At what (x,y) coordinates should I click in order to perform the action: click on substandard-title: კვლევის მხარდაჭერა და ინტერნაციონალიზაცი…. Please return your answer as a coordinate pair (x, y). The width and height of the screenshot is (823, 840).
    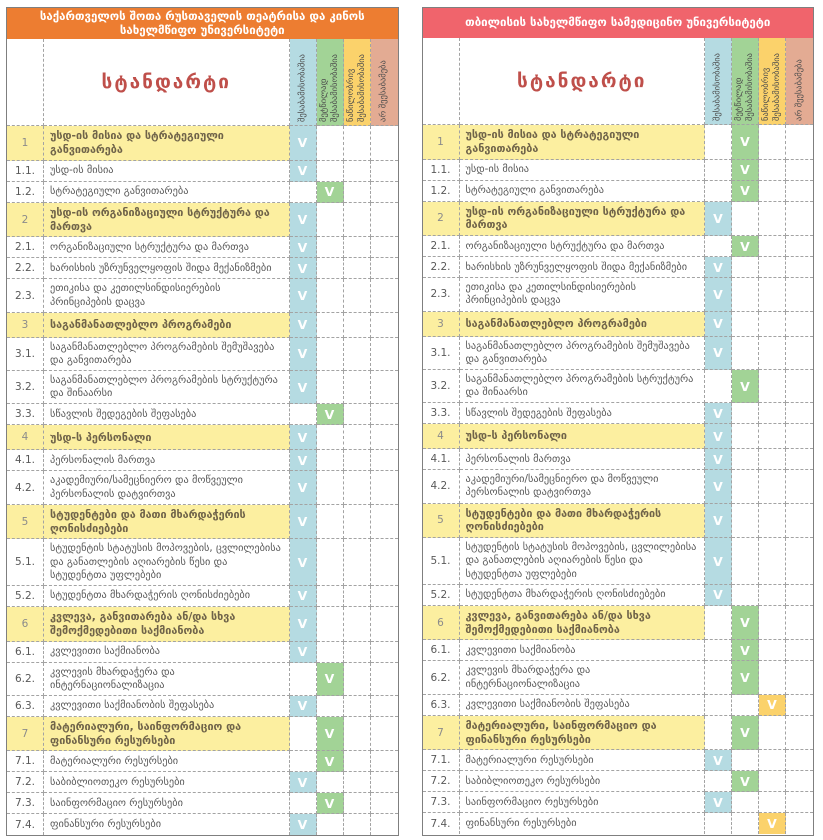
    Looking at the image, I should click on (582, 678).